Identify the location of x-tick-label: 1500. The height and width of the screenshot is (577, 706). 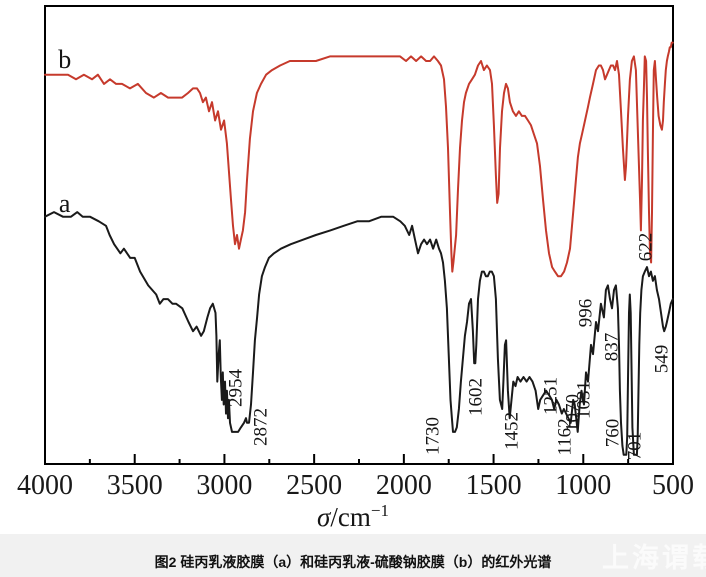
(493, 485).